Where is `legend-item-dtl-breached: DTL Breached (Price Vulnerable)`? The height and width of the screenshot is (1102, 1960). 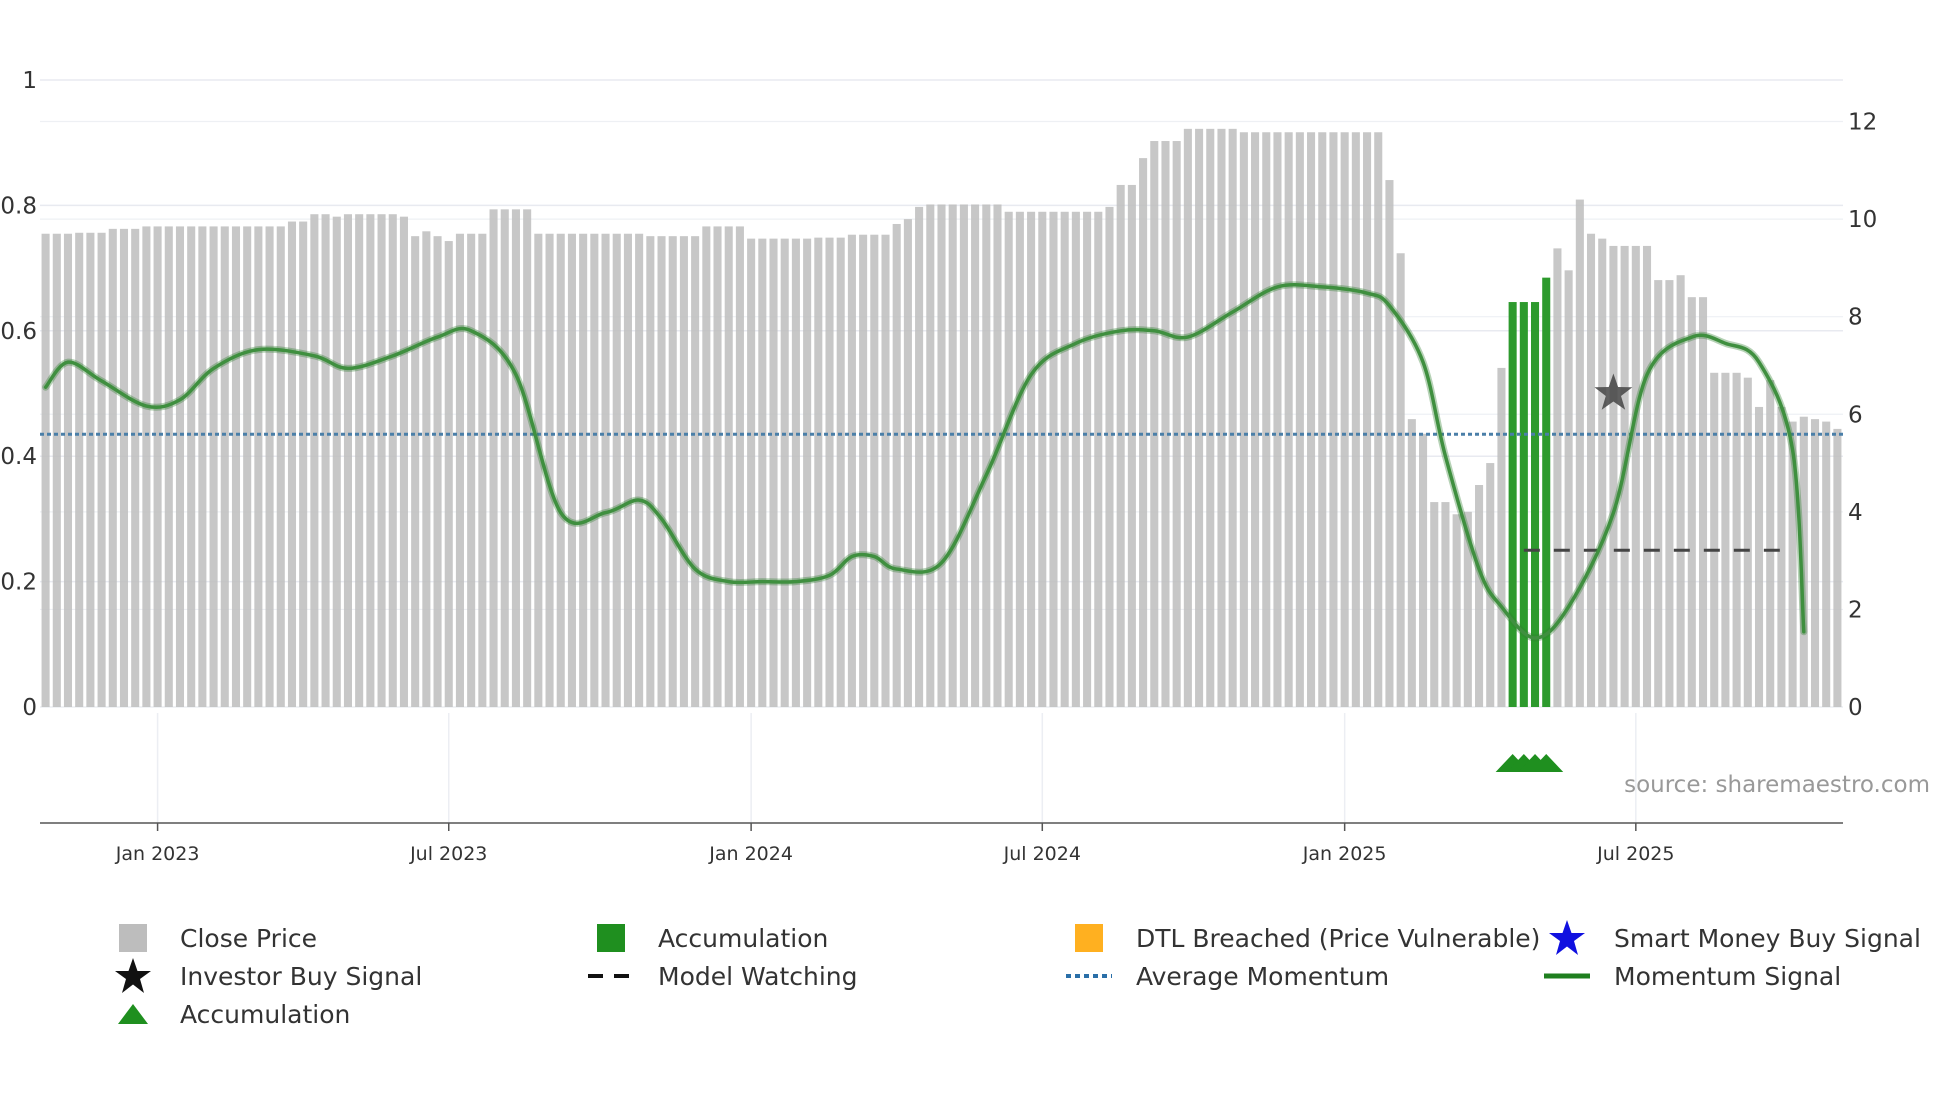 legend-item-dtl-breached: DTL Breached (Price Vulnerable) is located at coordinates (1303, 938).